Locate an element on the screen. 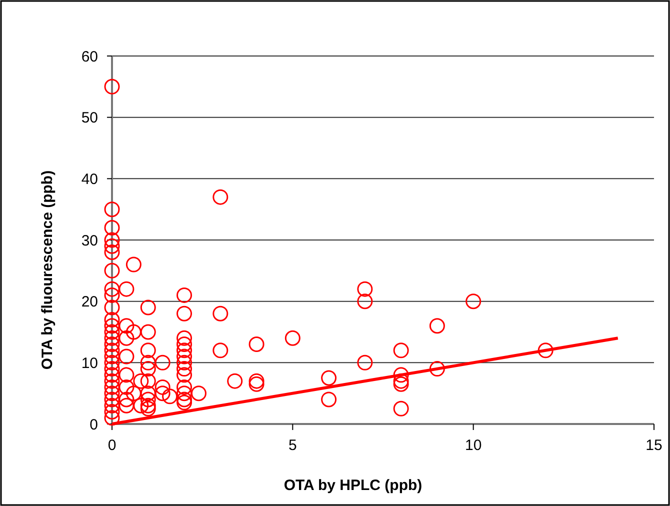 This screenshot has width=670, height=506. y-tick-label: 40 is located at coordinates (89, 179).